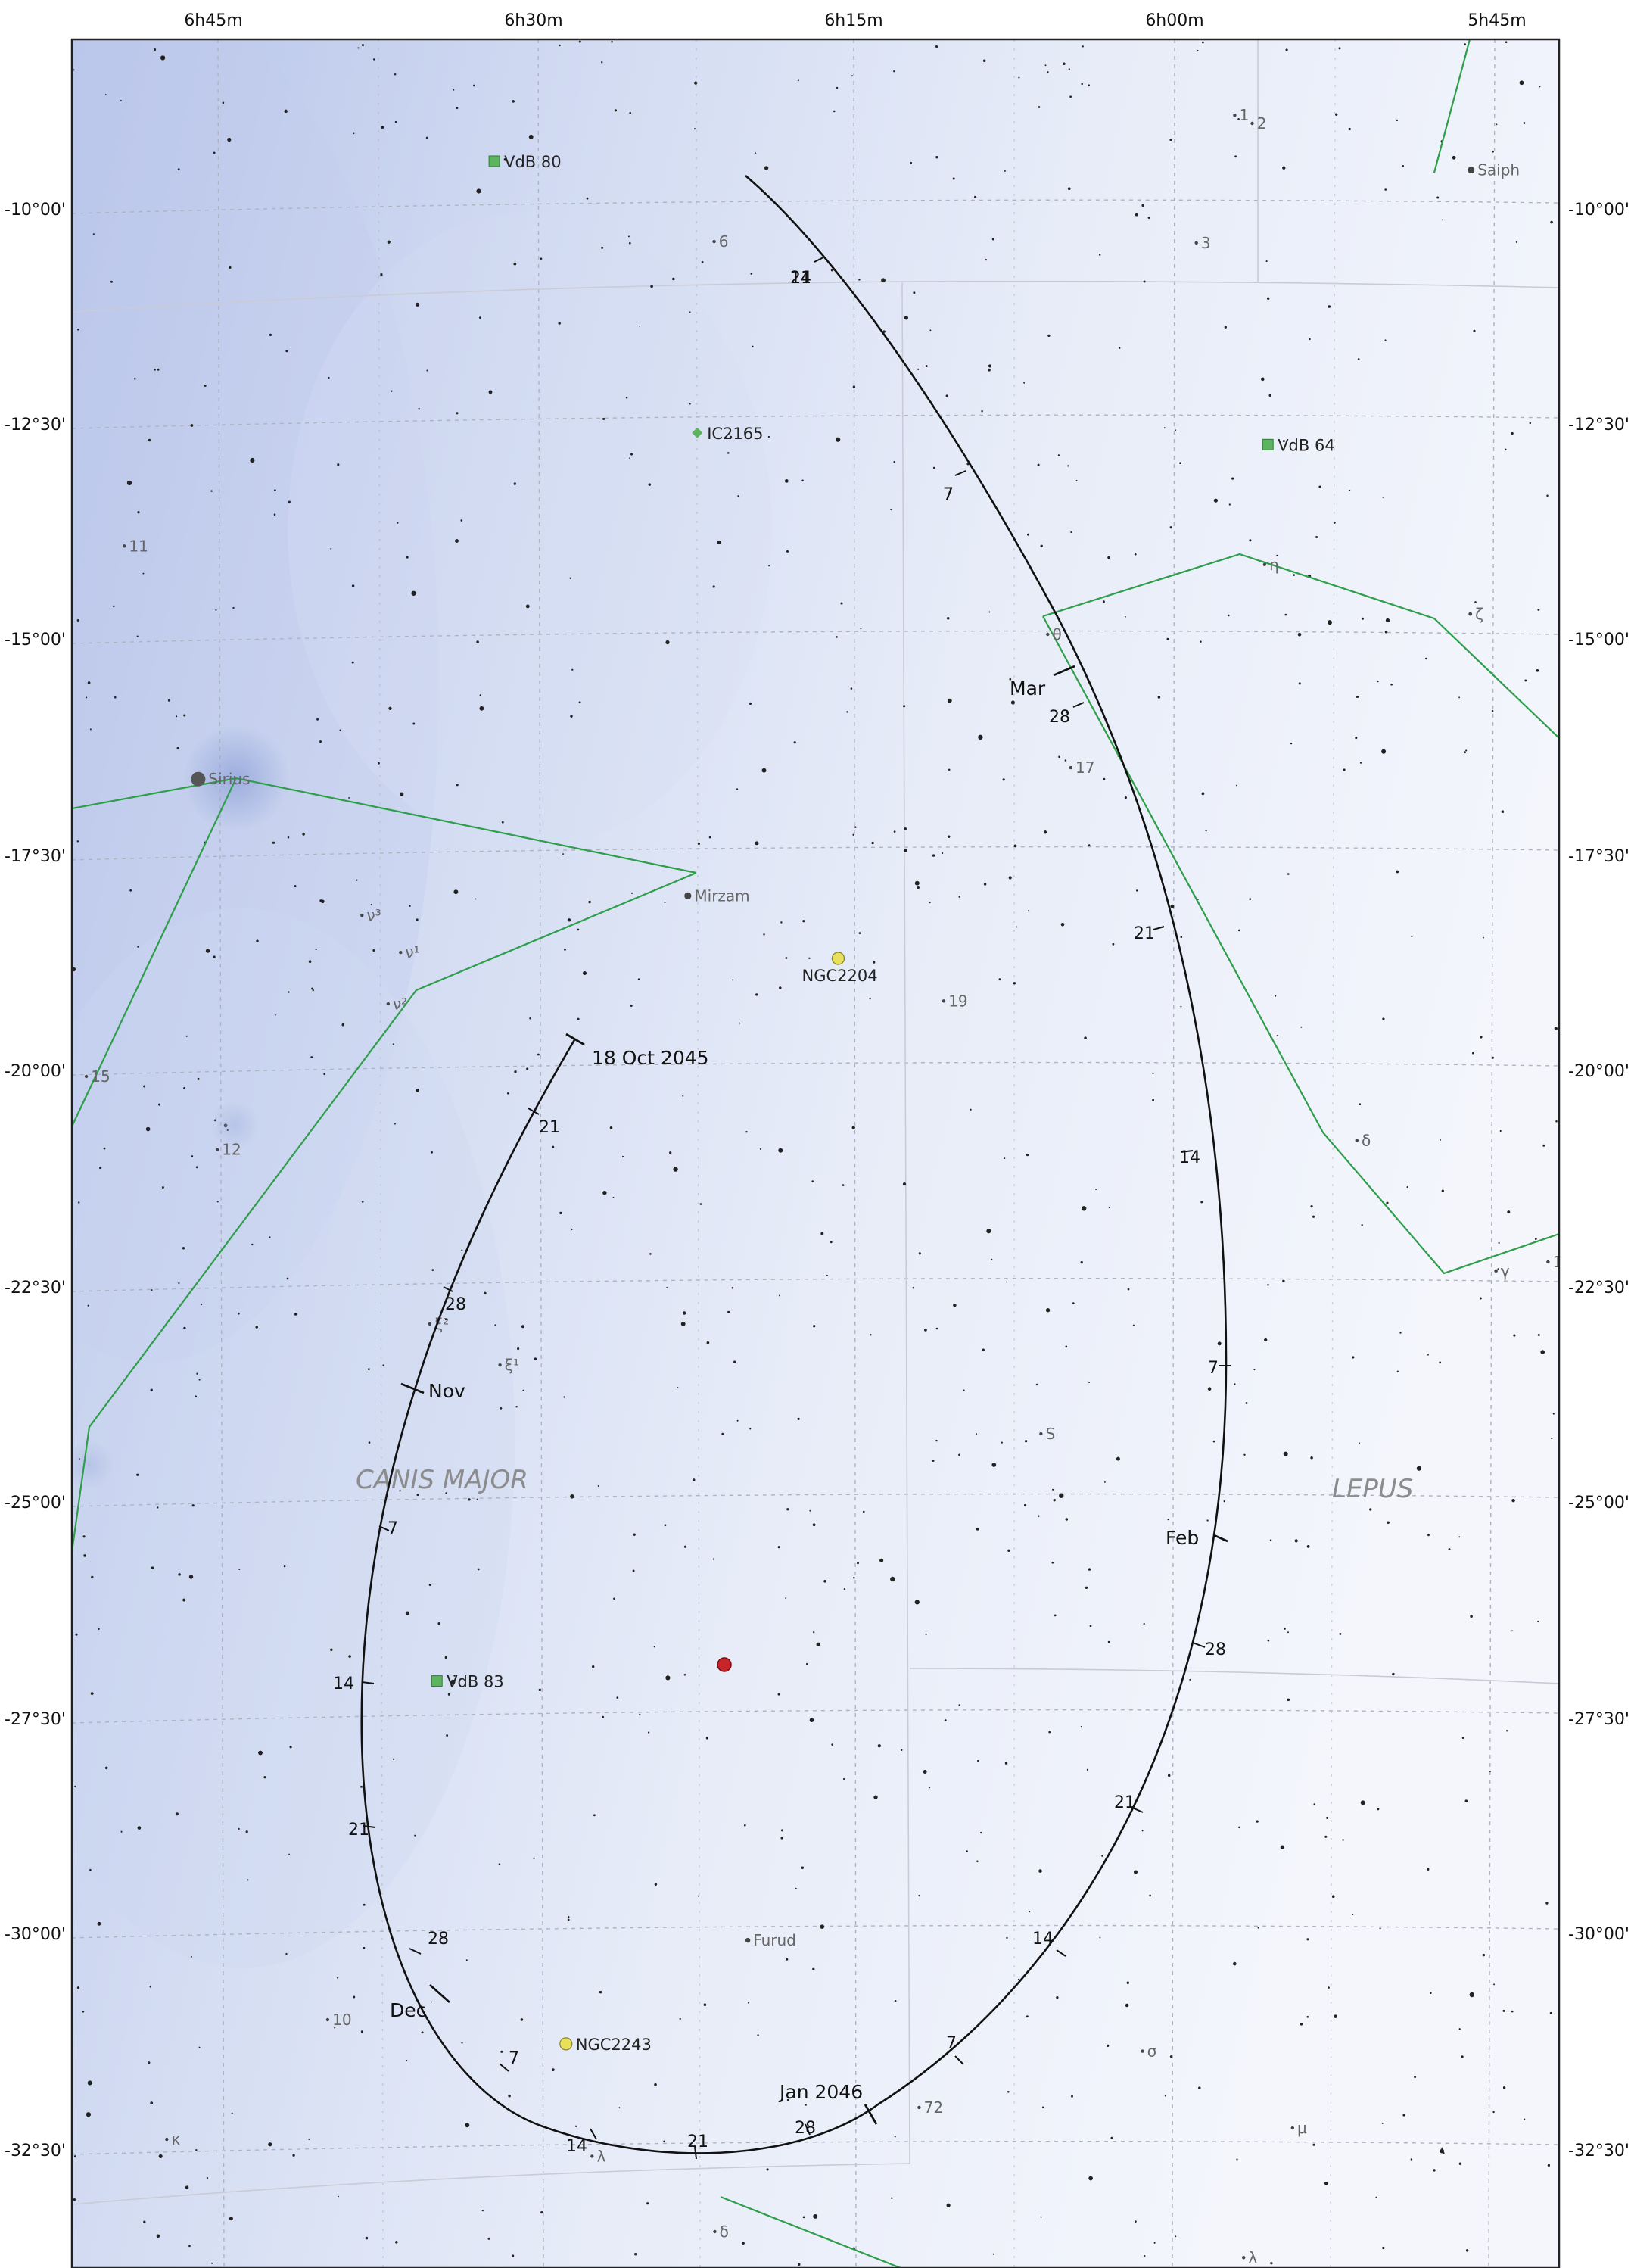 The width and height of the screenshot is (1631, 2268). What do you see at coordinates (1142, 2051) in the screenshot?
I see `star-sigma-col` at bounding box center [1142, 2051].